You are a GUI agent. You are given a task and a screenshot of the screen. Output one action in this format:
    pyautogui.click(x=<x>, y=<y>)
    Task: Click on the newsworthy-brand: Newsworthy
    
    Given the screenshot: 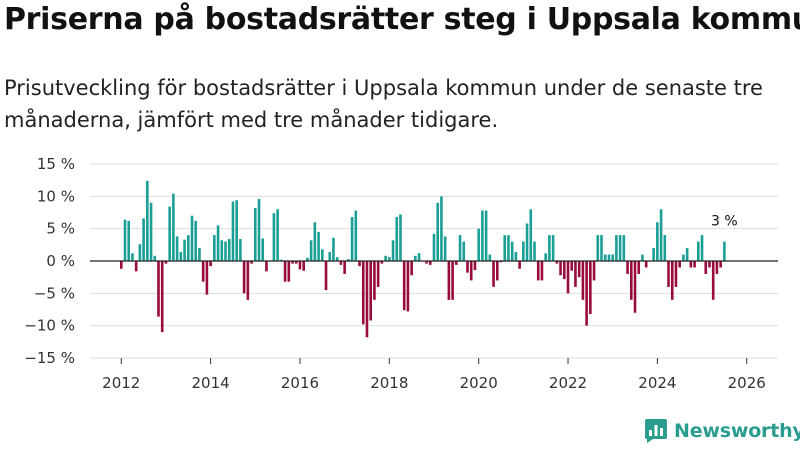 What is the action you would take?
    pyautogui.click(x=722, y=431)
    